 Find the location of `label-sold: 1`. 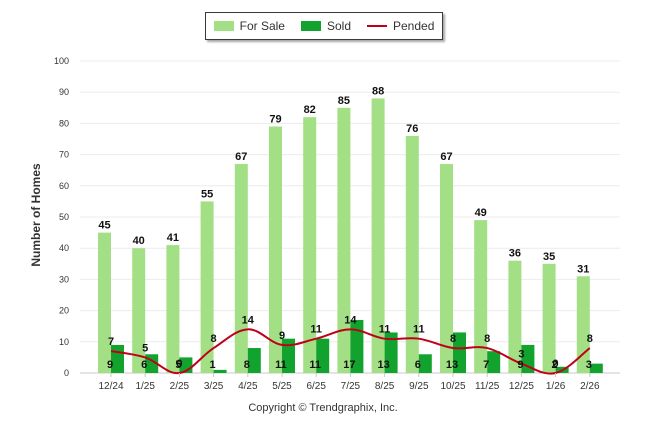

label-sold: 1 is located at coordinates (213, 365).